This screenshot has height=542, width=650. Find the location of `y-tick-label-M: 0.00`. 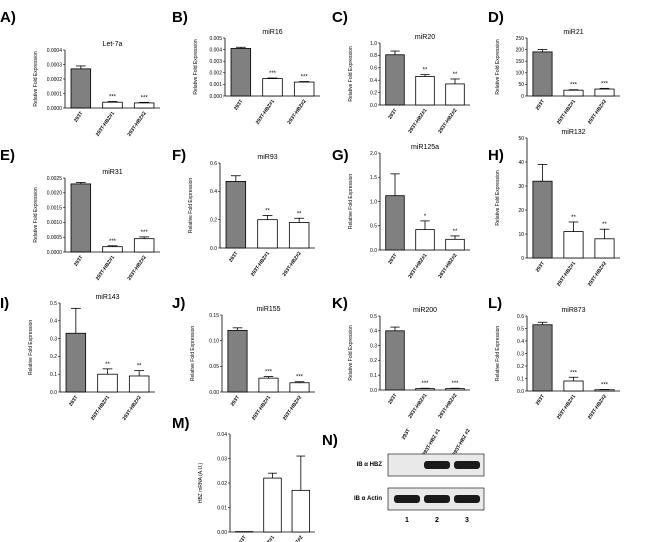

y-tick-label-M: 0.00 is located at coordinates (222, 533).